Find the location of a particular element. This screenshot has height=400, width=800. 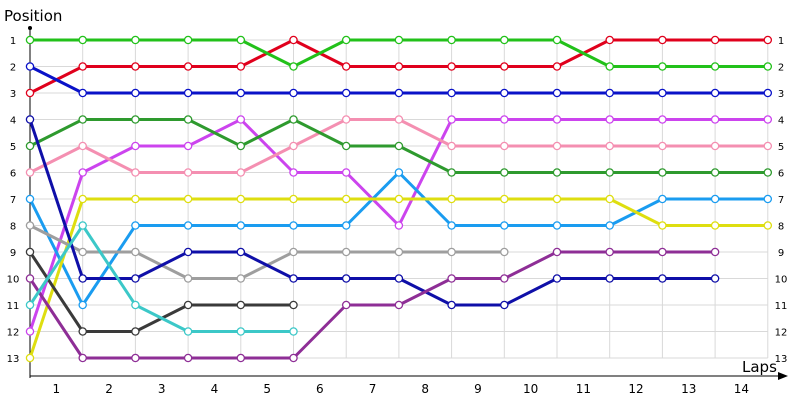

y-tick-label-left: 10 is located at coordinates (13, 280).